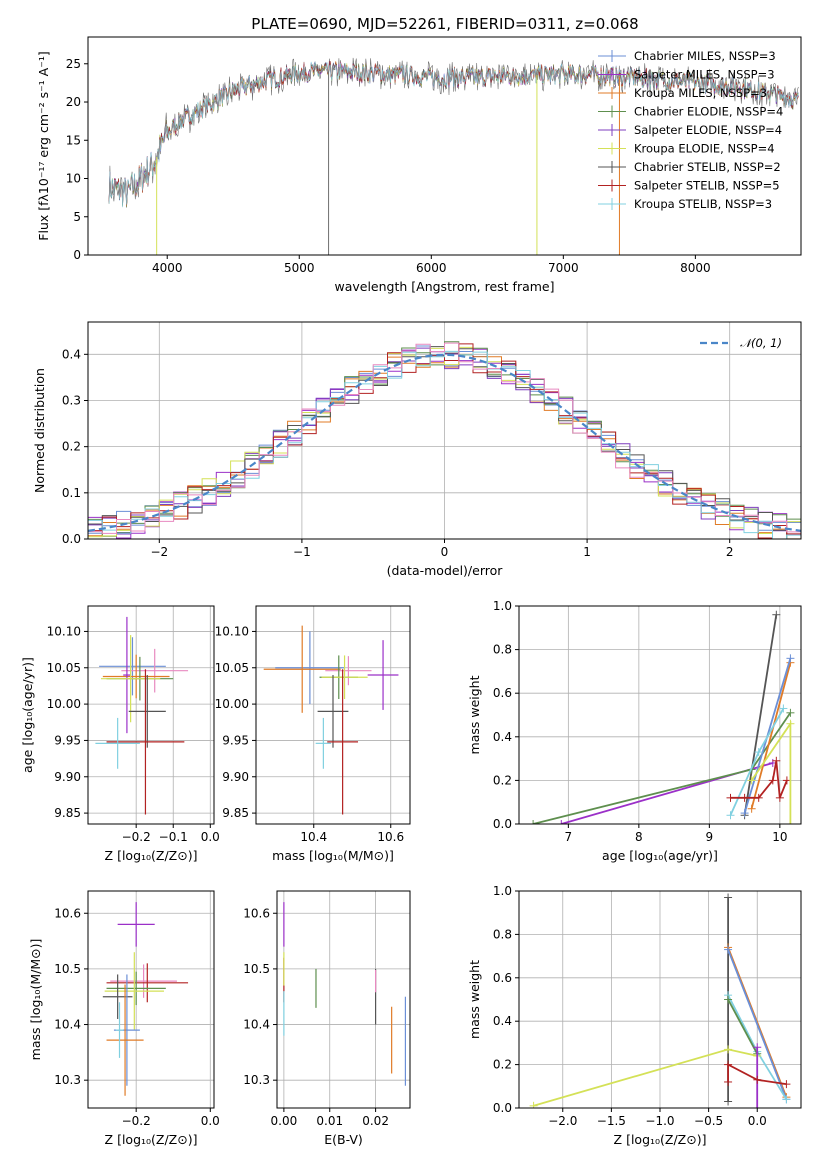 This screenshot has width=819, height=1170. Describe the element at coordinates (390, 837) in the screenshot. I see `x-tick-label: 10.6` at that location.